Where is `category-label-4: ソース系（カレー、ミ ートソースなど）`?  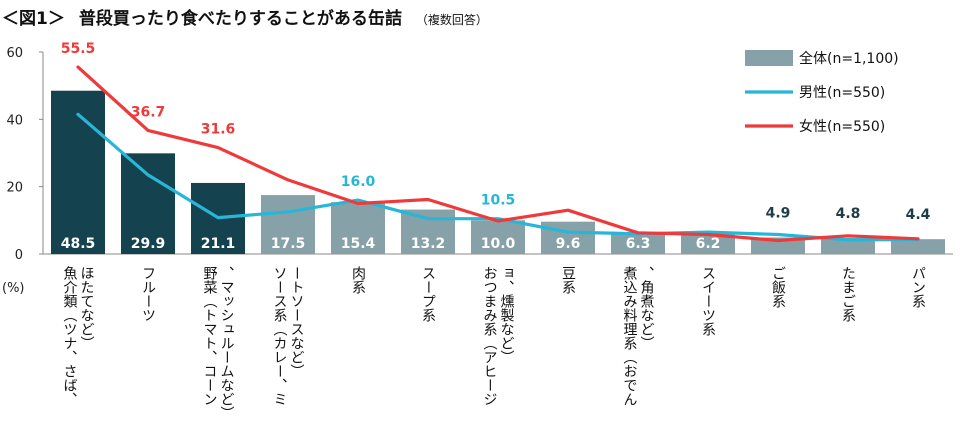
category-label-4: ソース系（カレー、ミ ートソースなど） is located at coordinates (288, 336).